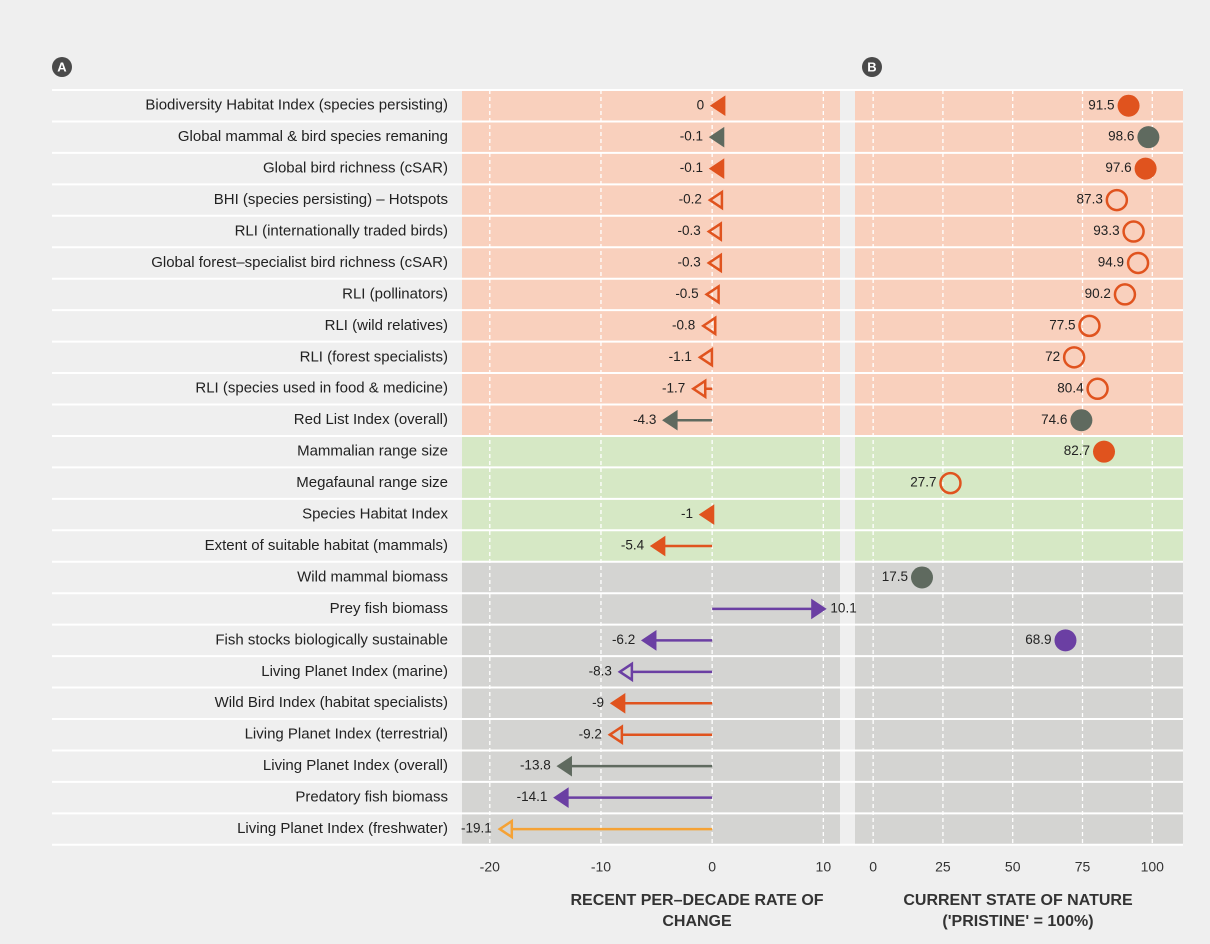 Image resolution: width=1210 pixels, height=944 pixels. I want to click on panel-label: B, so click(871, 66).